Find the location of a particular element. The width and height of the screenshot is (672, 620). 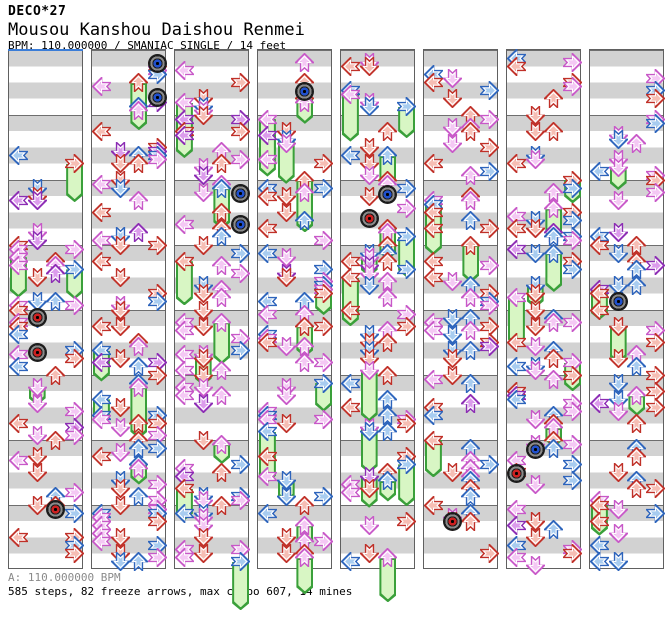

header-artist: DECO*27 is located at coordinates (37, 11).